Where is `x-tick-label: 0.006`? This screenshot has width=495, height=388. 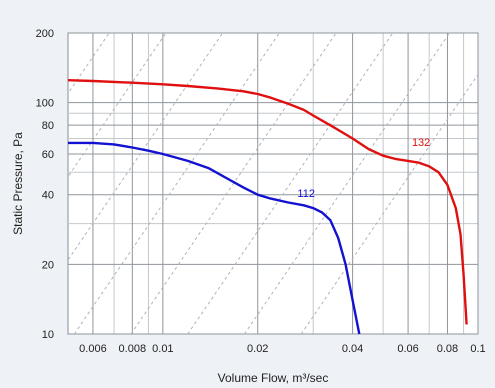 x-tick-label: 0.006 is located at coordinates (93, 349).